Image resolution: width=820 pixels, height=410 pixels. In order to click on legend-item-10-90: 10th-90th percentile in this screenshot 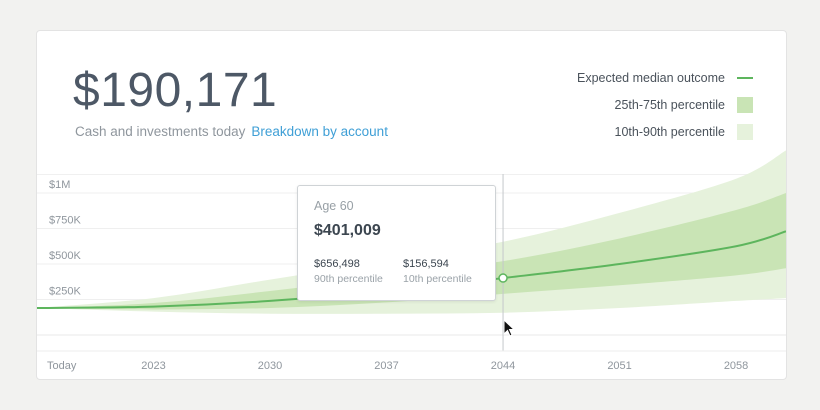, I will do `click(665, 131)`.